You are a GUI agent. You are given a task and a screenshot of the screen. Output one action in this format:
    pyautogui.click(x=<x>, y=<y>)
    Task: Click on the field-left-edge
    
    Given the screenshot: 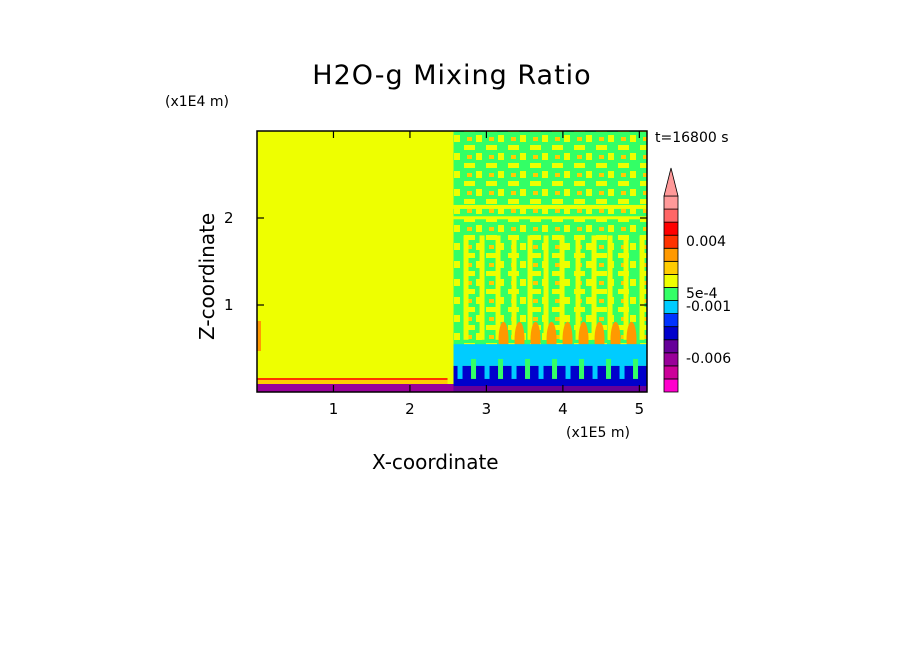 What is the action you would take?
    pyautogui.click(x=259, y=336)
    